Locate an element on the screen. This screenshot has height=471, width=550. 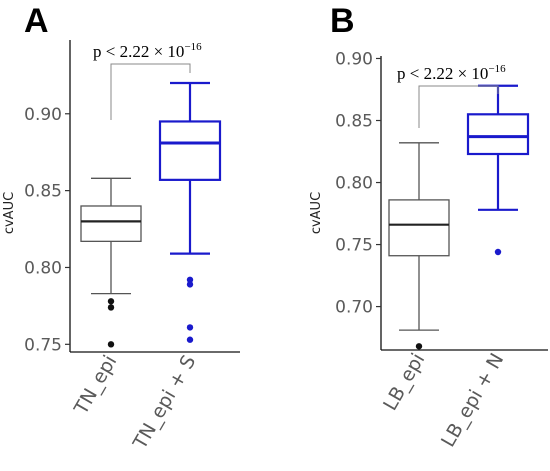
x-category-label: TN_epi is located at coordinates (96, 386).